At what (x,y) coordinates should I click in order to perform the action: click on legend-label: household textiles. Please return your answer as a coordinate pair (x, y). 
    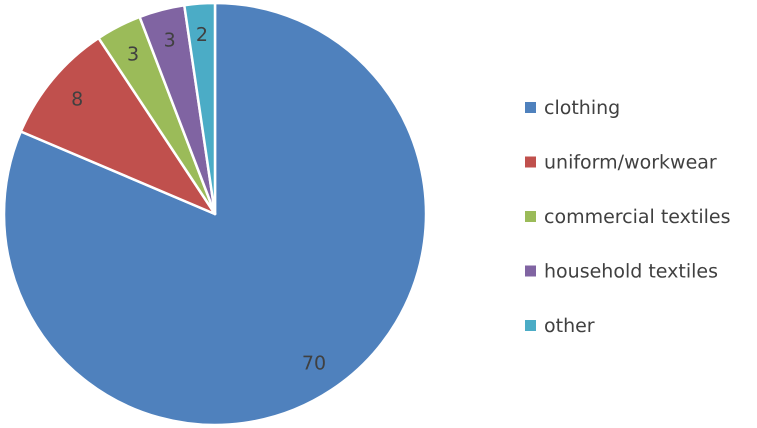
    Looking at the image, I should click on (631, 271).